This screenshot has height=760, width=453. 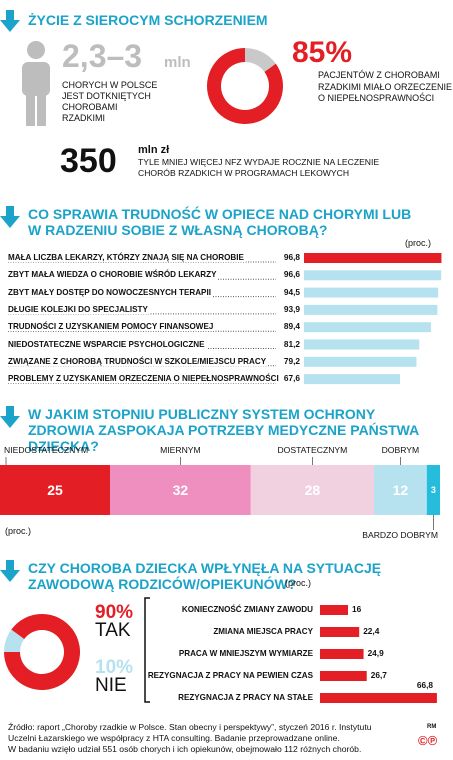 What do you see at coordinates (428, 740) in the screenshot?
I see `copyright: ©℗` at bounding box center [428, 740].